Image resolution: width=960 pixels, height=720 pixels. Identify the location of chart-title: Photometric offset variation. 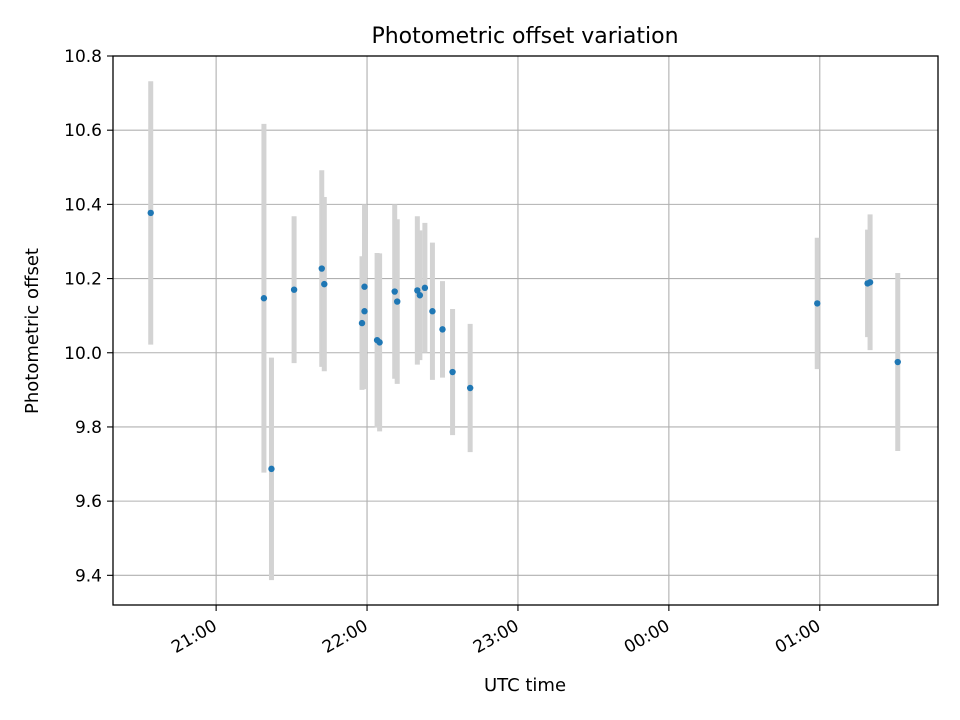
(524, 36).